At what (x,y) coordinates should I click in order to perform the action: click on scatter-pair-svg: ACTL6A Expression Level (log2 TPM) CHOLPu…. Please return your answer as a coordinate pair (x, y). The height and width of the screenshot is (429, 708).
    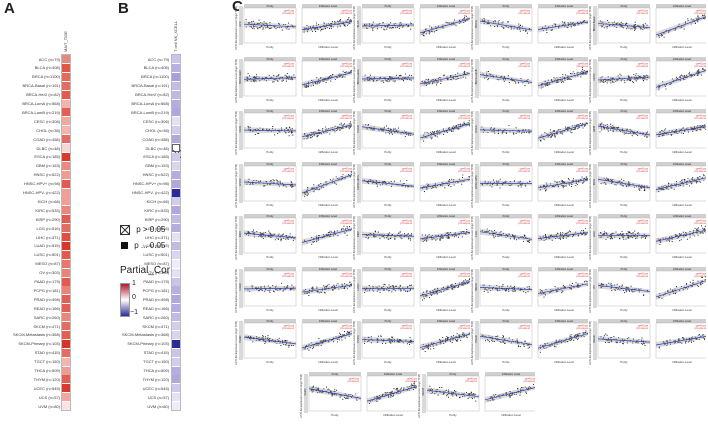
    Looking at the image, I should click on (294, 132).